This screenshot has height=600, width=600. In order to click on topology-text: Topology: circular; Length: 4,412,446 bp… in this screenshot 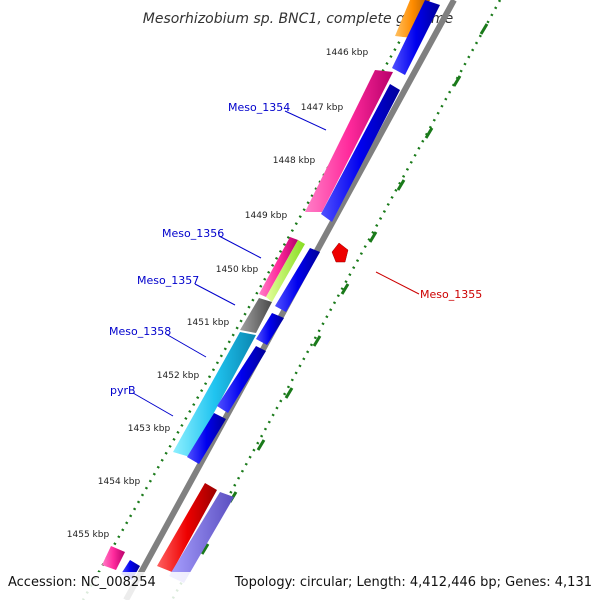, I will do `click(413, 582)`.